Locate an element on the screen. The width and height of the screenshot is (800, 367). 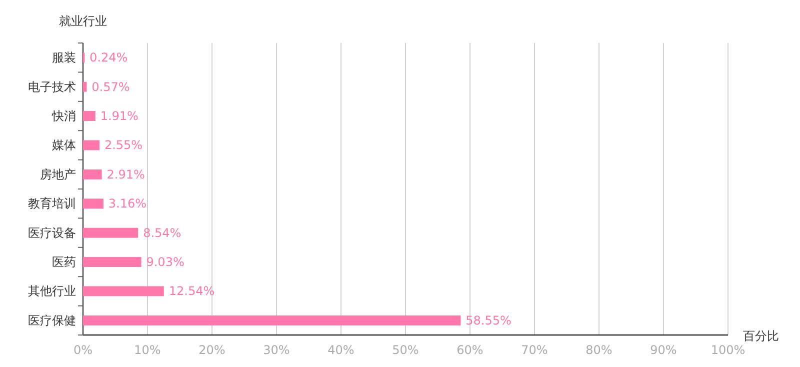
x-tick-label: 0% is located at coordinates (83, 350).